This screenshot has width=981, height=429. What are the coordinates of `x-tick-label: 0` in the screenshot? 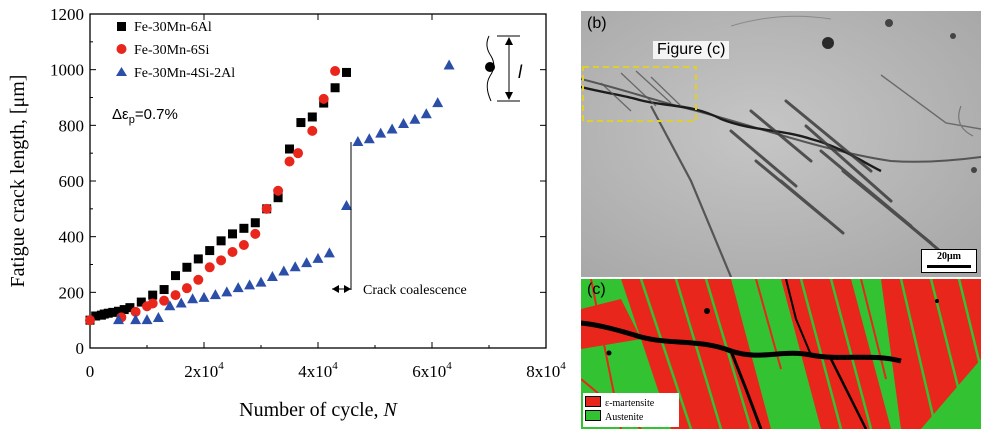 It's located at (90, 371).